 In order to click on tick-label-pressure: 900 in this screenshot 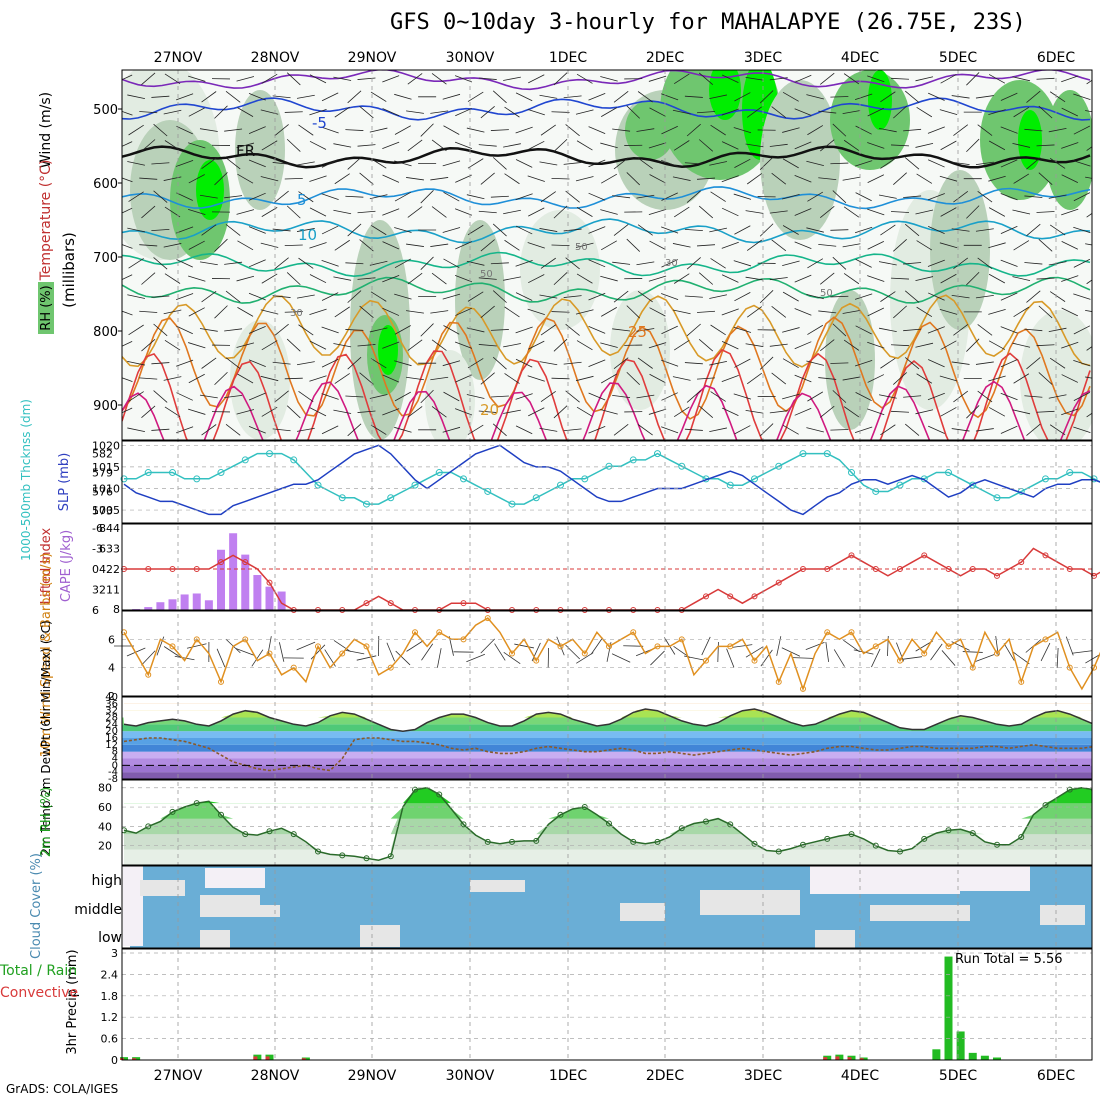, I will do `click(105, 406)`.